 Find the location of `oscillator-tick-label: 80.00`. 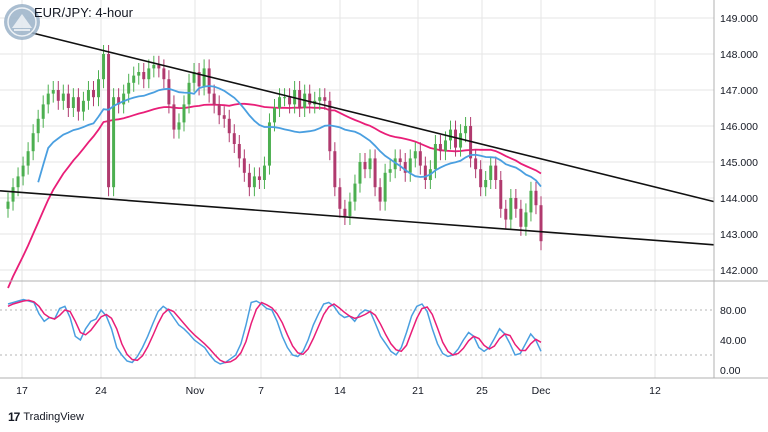

oscillator-tick-label: 80.00 is located at coordinates (733, 311).